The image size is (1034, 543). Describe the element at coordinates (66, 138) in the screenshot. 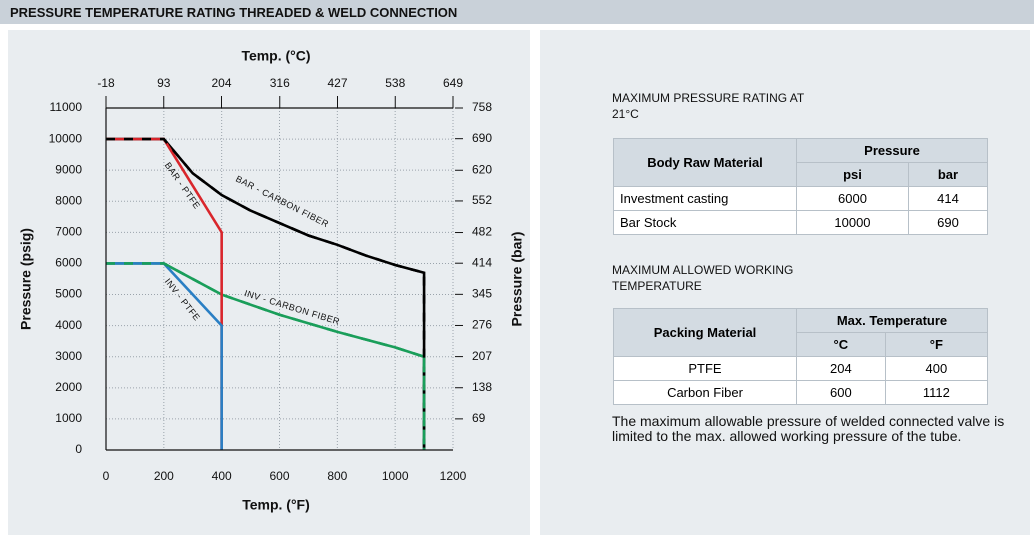

I see `y-tick-label: 10000` at that location.